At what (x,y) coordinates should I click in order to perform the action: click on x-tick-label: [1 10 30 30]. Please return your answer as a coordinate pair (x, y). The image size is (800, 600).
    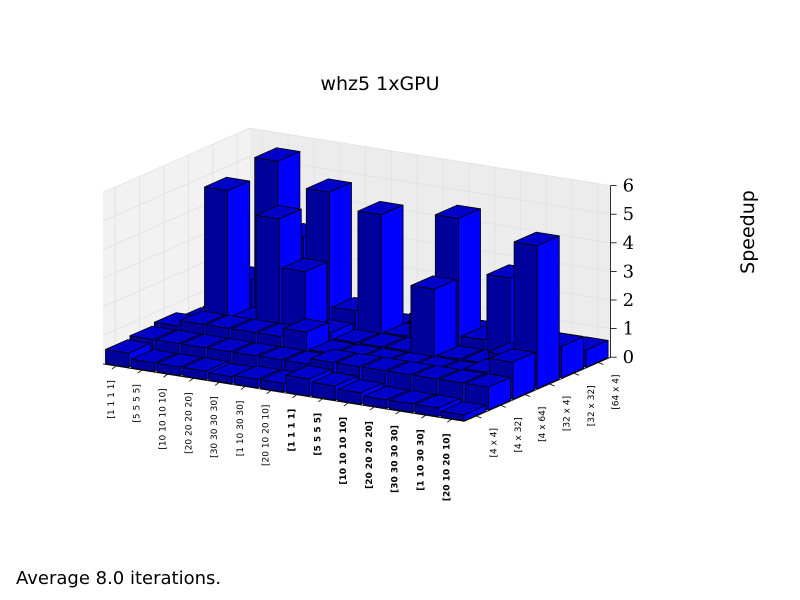
    Looking at the image, I should click on (422, 459).